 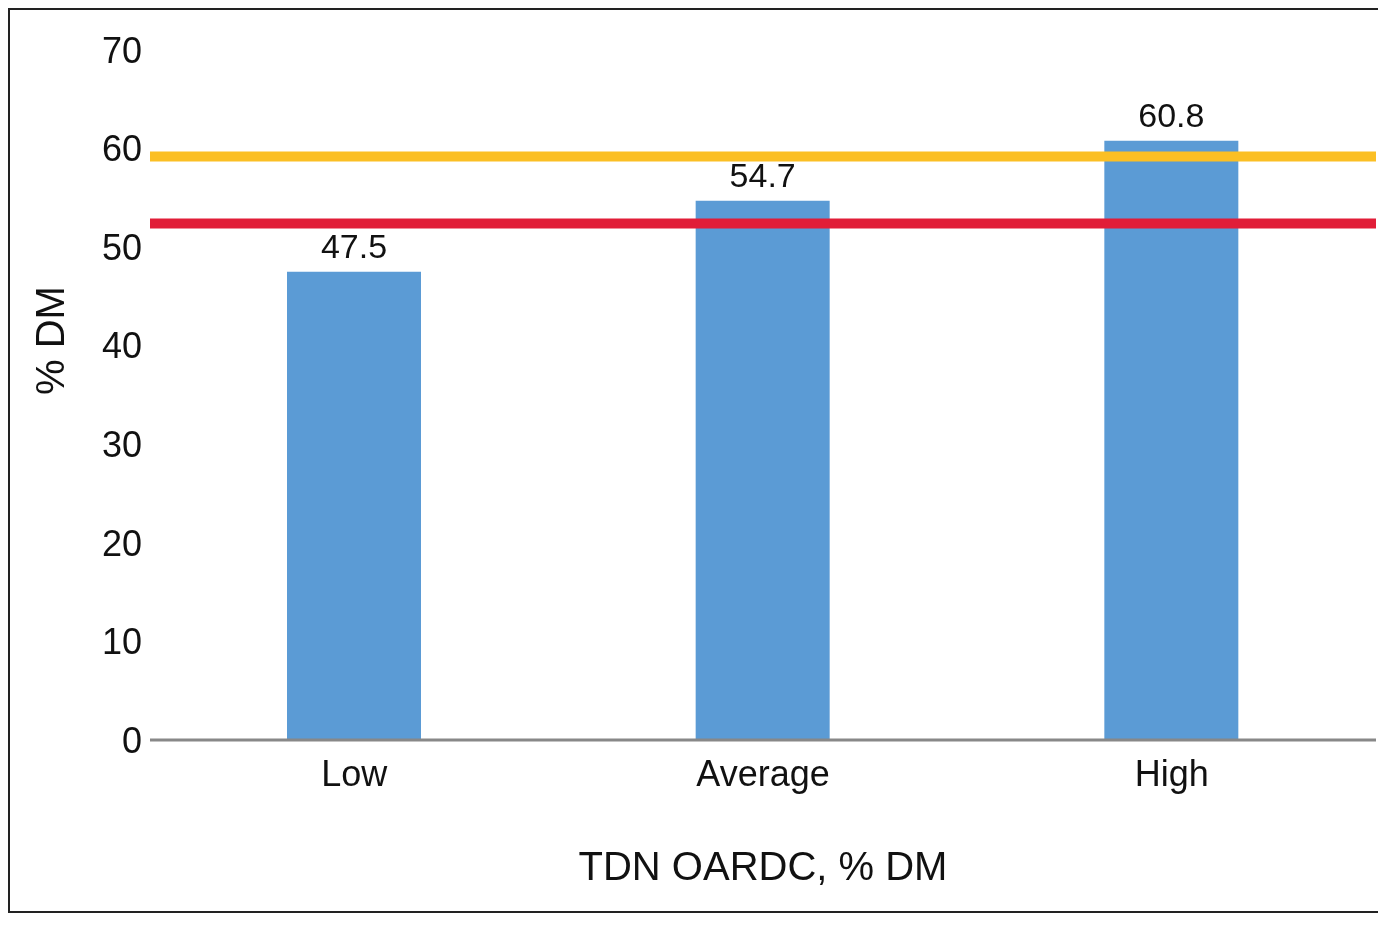 I want to click on x-tick-label: Low, so click(x=355, y=773).